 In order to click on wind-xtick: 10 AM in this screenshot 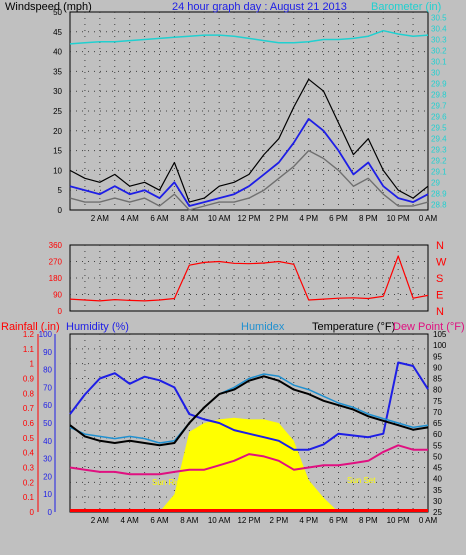, I will do `click(219, 218)`.